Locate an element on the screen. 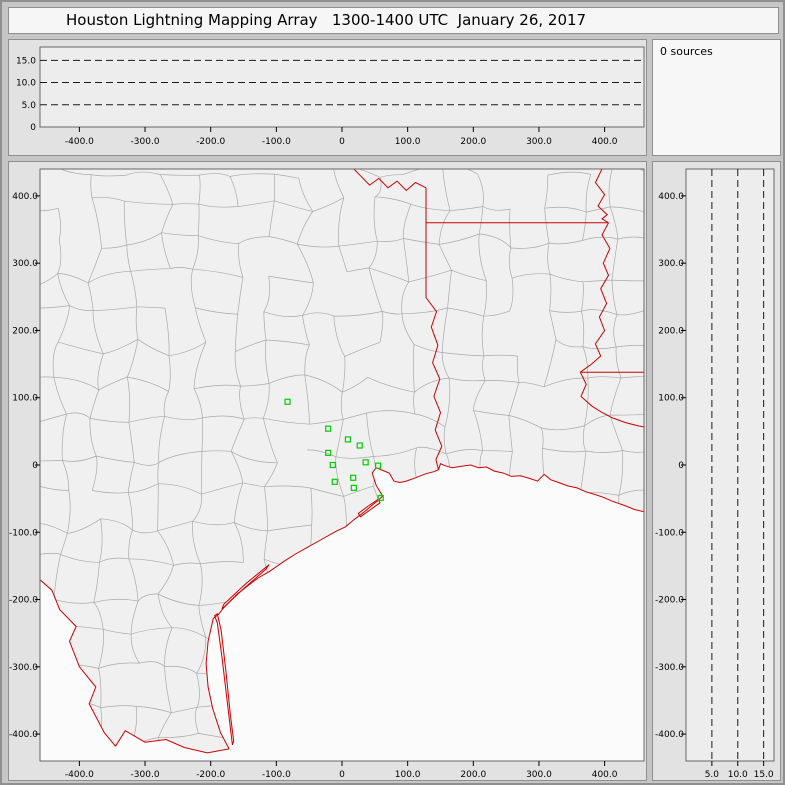 The height and width of the screenshot is (785, 785). x-axis-tick-label: 15.0 is located at coordinates (764, 775).